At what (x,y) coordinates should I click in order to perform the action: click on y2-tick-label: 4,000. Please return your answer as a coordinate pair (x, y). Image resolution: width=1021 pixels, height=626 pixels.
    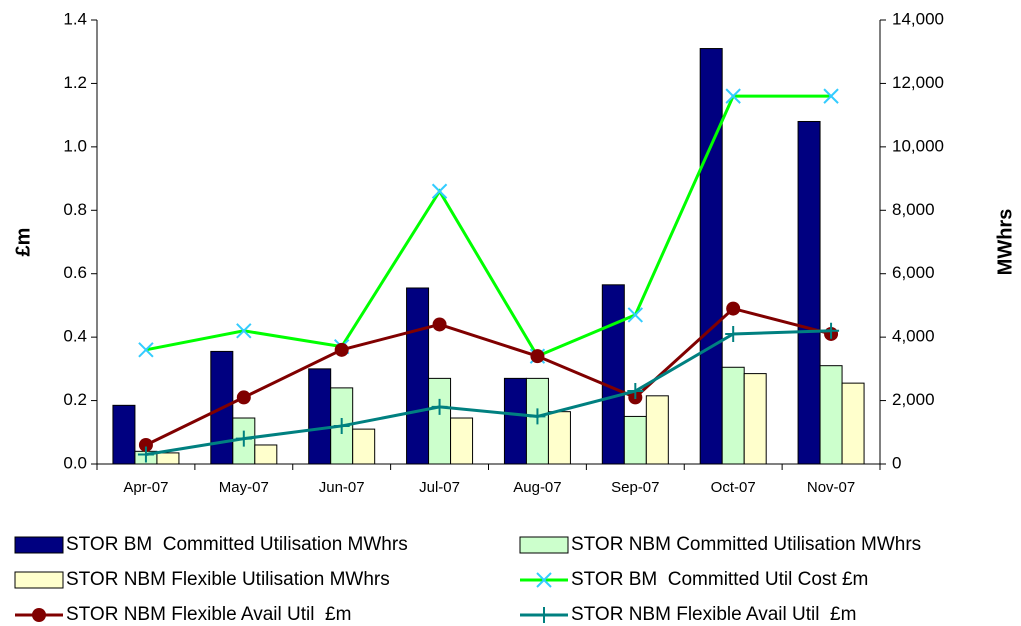
    Looking at the image, I should click on (913, 336).